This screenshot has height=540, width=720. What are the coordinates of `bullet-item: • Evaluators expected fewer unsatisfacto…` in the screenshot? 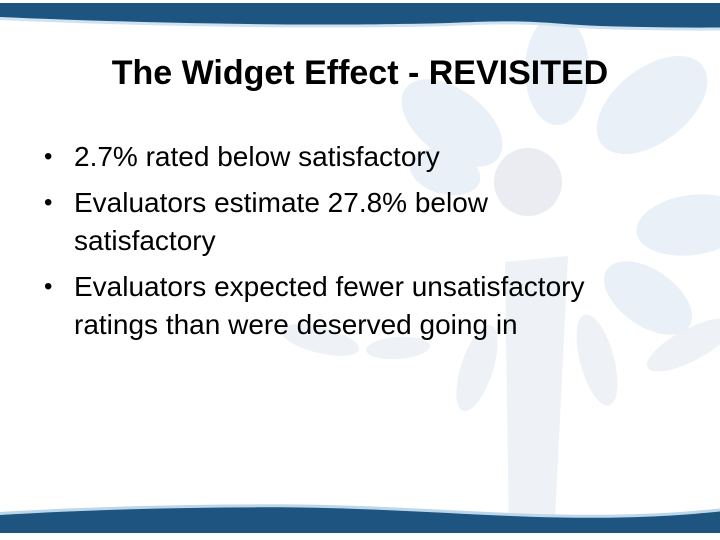 It's located at (354, 306).